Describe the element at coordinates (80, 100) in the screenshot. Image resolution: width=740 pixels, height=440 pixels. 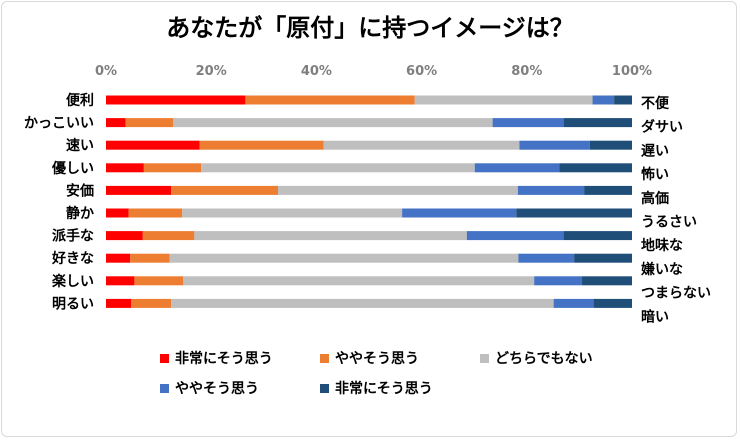
I see `left-category-label: 便利` at that location.